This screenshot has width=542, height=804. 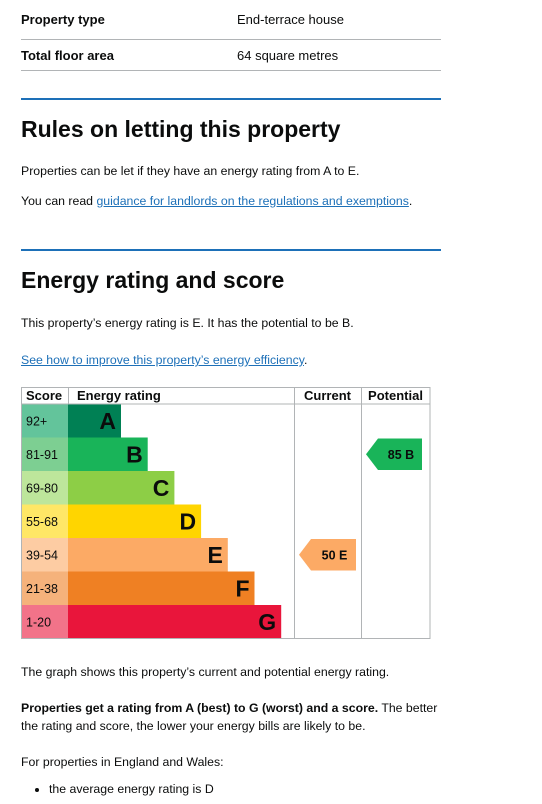 I want to click on band-letter: D, so click(x=187, y=521).